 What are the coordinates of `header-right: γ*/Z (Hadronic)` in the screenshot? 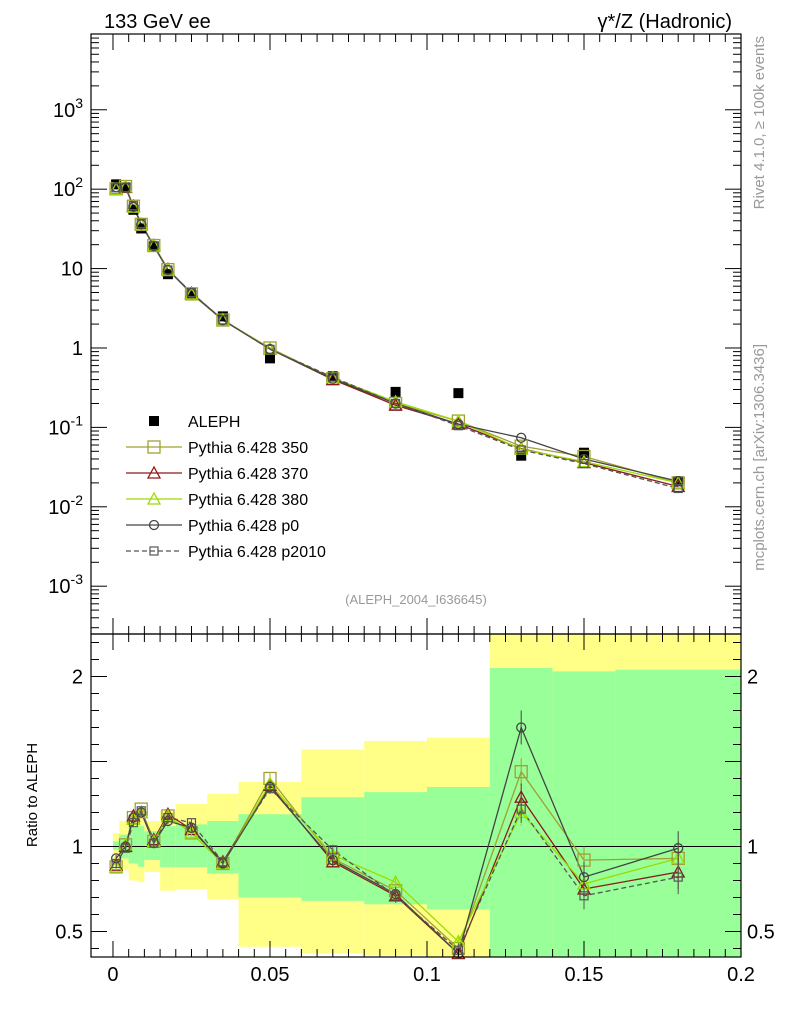 It's located at (665, 22).